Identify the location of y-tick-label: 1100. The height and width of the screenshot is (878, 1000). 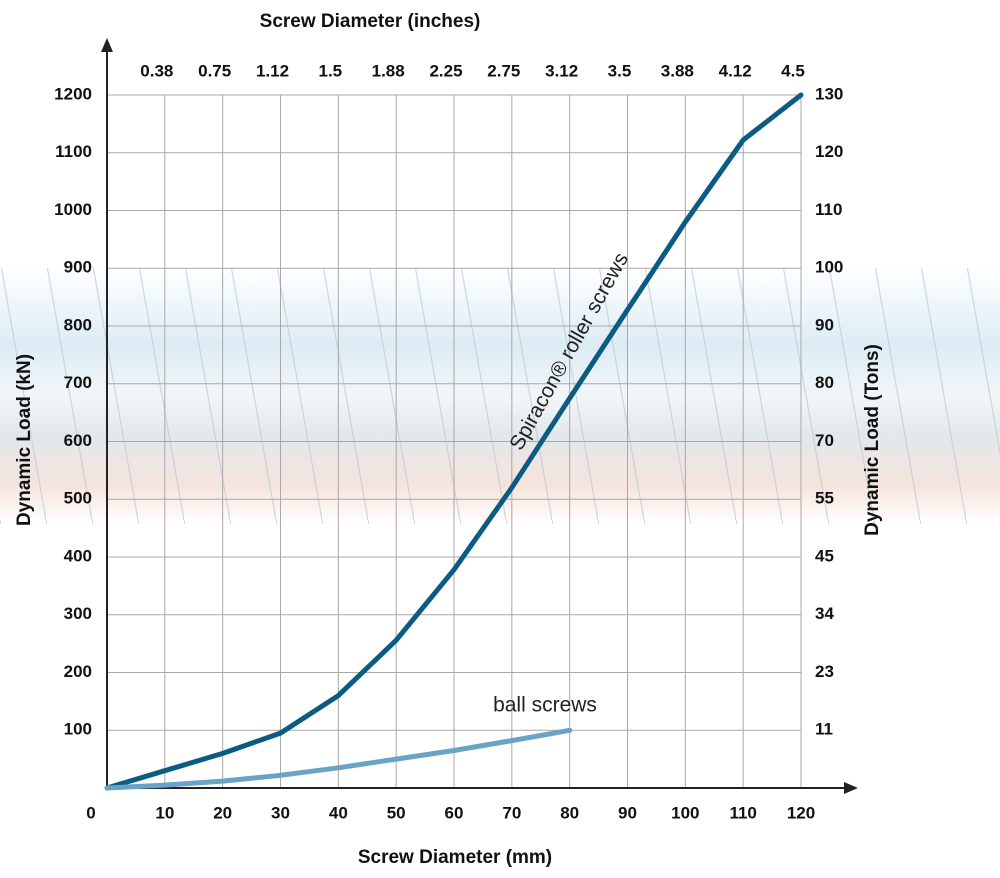
(73, 151).